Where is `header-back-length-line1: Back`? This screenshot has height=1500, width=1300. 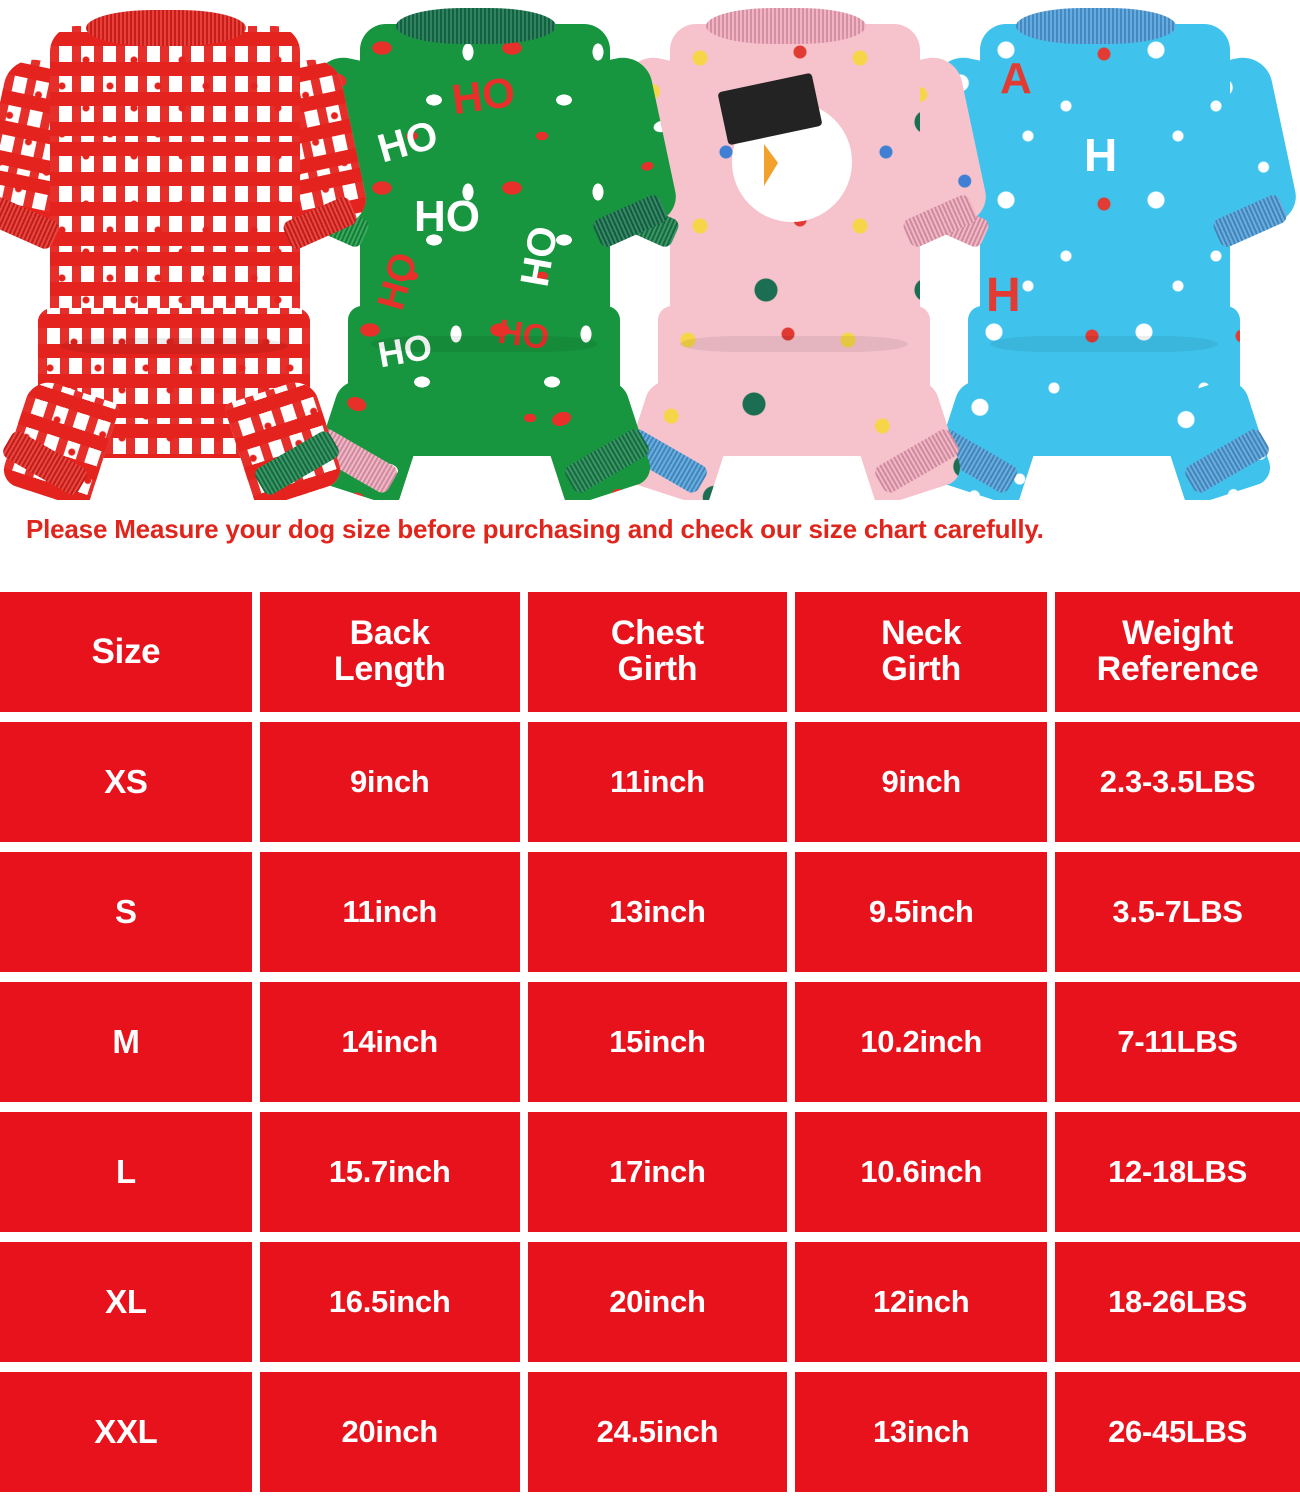
header-back-length-line1: Back is located at coordinates (389, 633).